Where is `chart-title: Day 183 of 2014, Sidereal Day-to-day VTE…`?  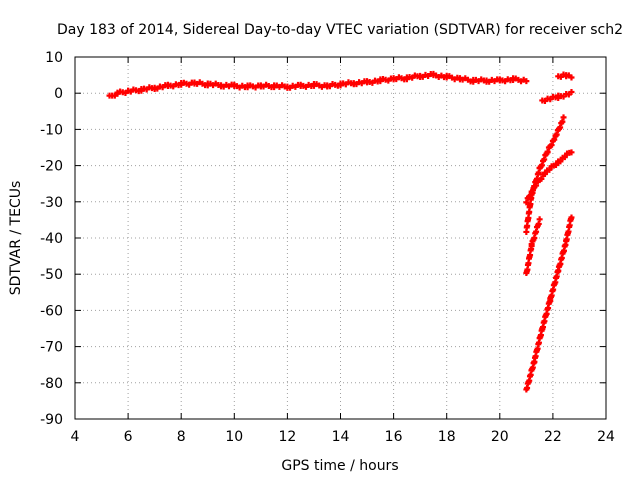
chart-title: Day 183 of 2014, Sidereal Day-to-day VTE… is located at coordinates (340, 30).